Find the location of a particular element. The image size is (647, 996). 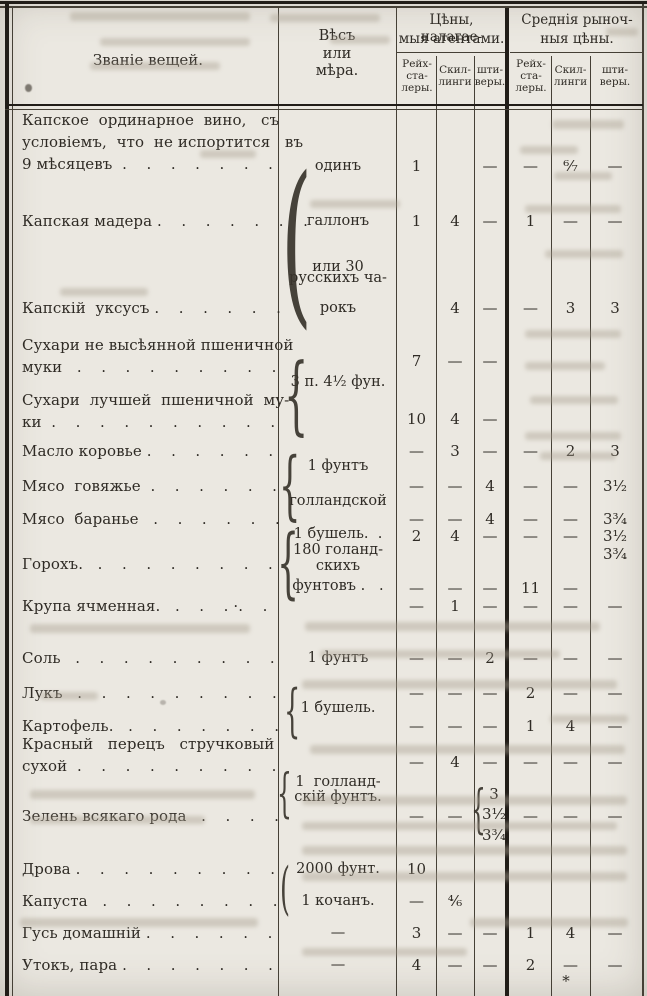

scan-speck is located at coordinates (28, 88).